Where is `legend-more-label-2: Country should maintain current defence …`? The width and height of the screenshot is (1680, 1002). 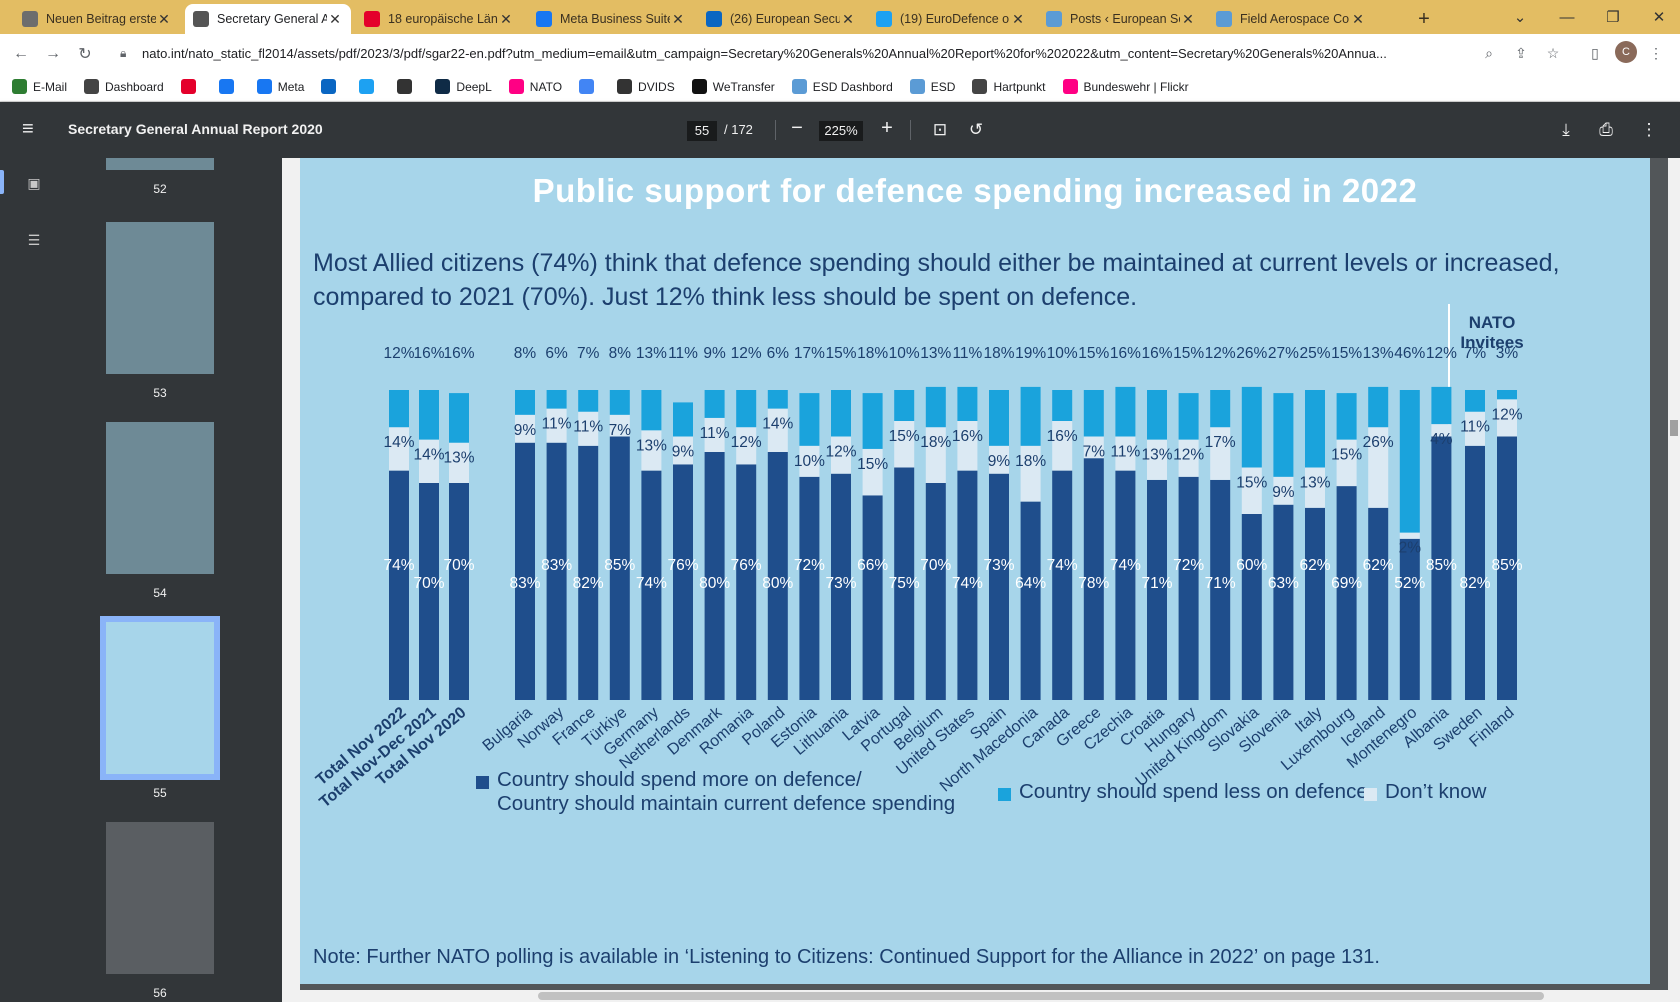
legend-more-label-2: Country should maintain current defence … is located at coordinates (726, 803).